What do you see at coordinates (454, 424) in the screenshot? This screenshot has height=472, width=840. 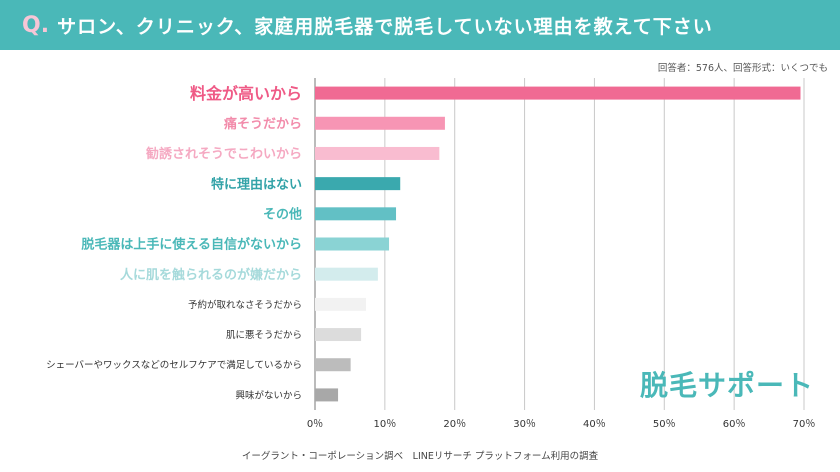 I see `x-tick-label: 20％` at bounding box center [454, 424].